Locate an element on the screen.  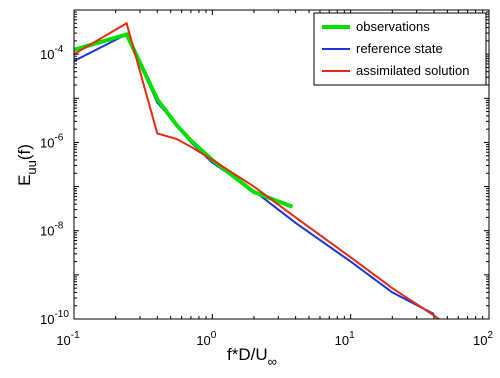
legend-label-observations: observations is located at coordinates (393, 26).